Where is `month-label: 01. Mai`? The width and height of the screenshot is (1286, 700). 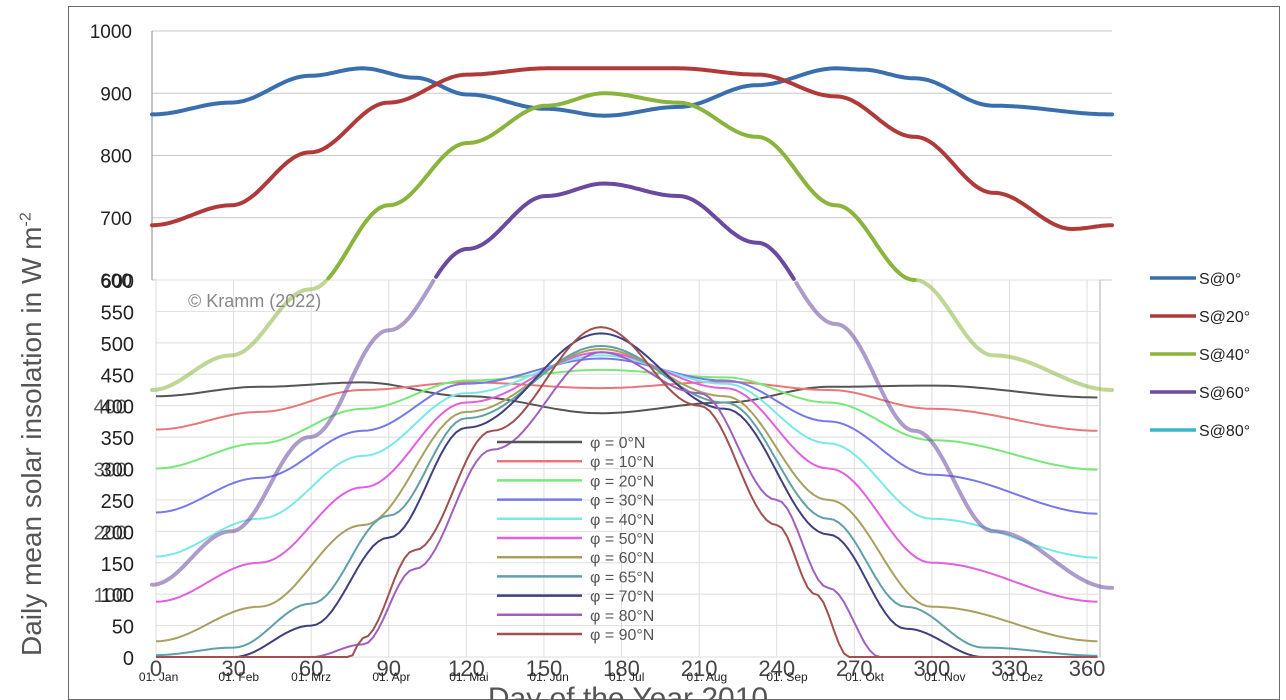
month-label: 01. Mai is located at coordinates (468, 677).